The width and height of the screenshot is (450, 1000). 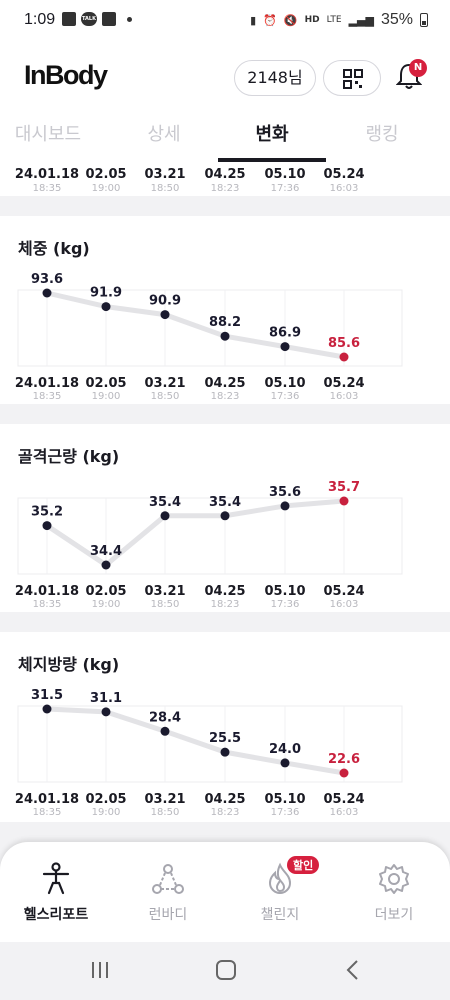 I want to click on nav-runbody: 런바디, so click(x=168, y=893).